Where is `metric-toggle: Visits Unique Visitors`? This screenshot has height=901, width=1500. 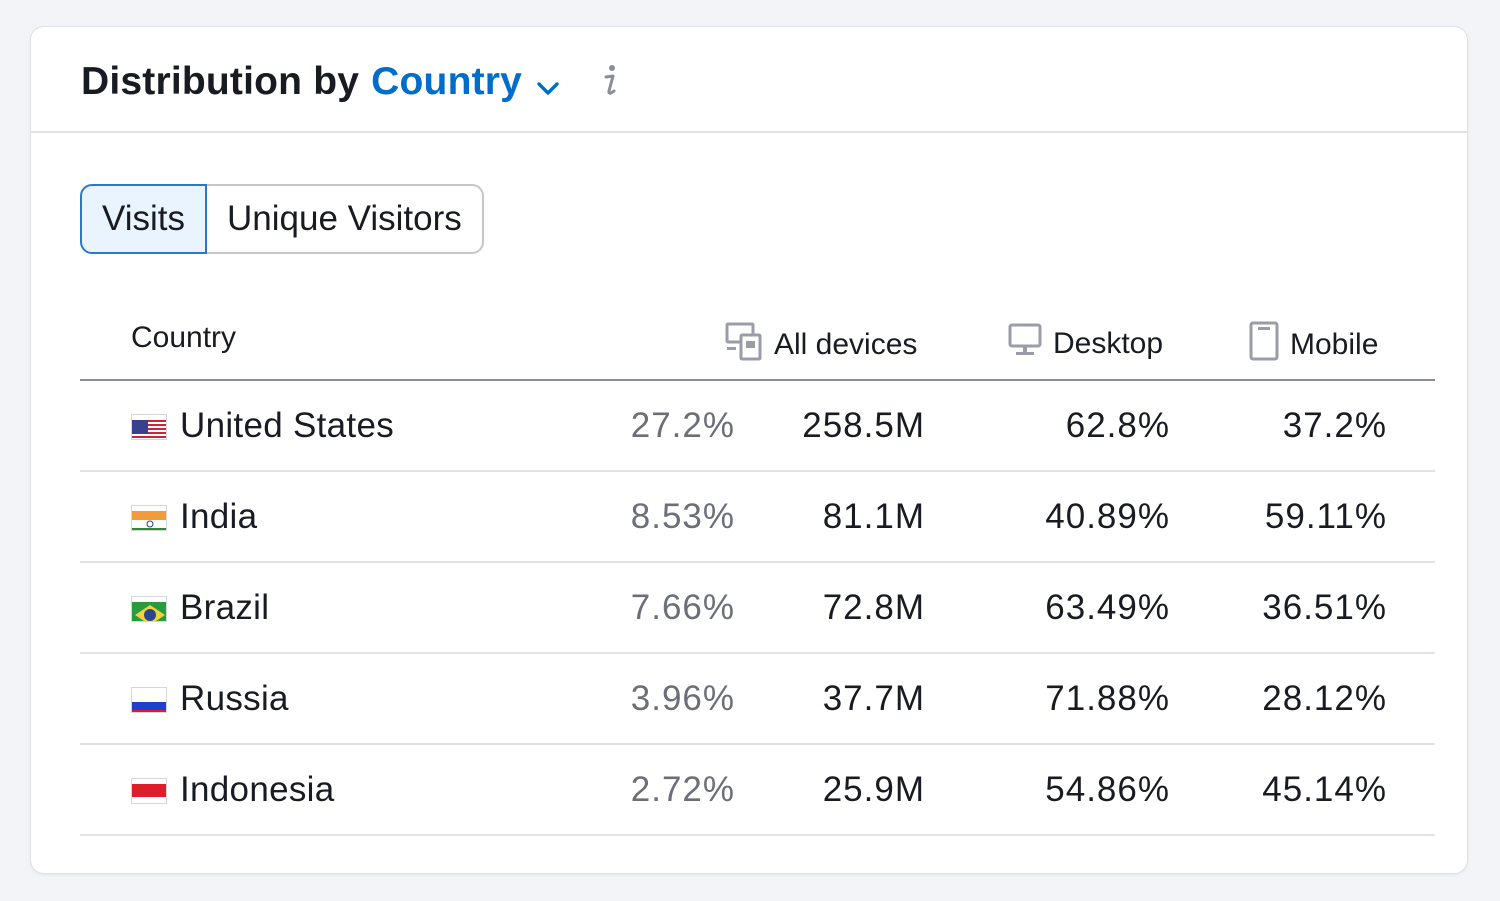 metric-toggle: Visits Unique Visitors is located at coordinates (282, 219).